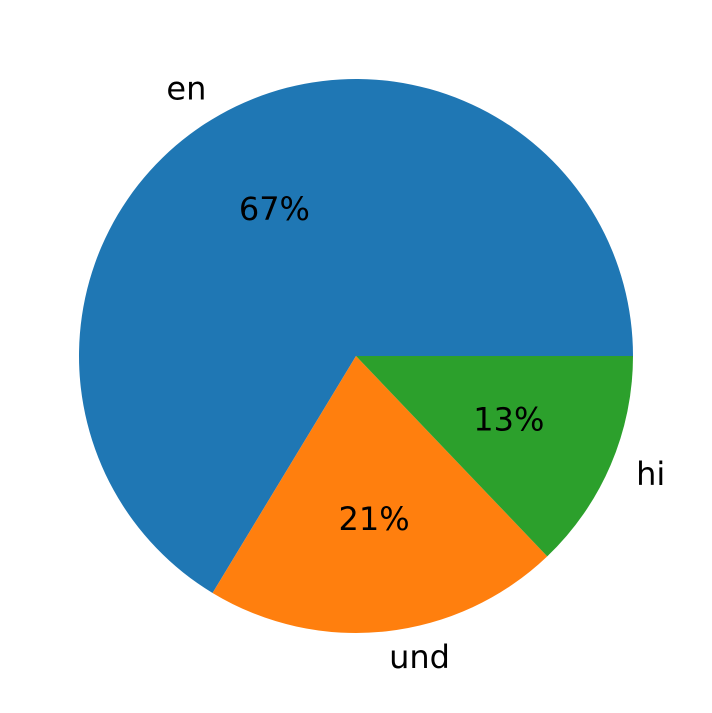 Image resolution: width=712 pixels, height=713 pixels. Describe the element at coordinates (419, 657) in the screenshot. I see `slice-label: und` at that location.